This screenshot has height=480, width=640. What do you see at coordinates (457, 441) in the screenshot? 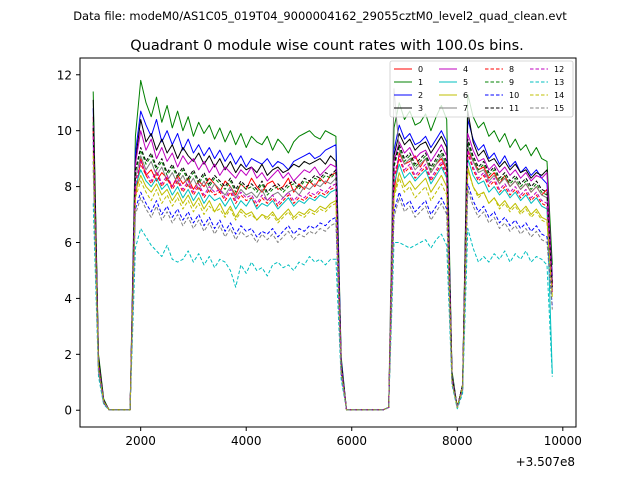
I see `x-tick-label: 8000` at bounding box center [457, 441].